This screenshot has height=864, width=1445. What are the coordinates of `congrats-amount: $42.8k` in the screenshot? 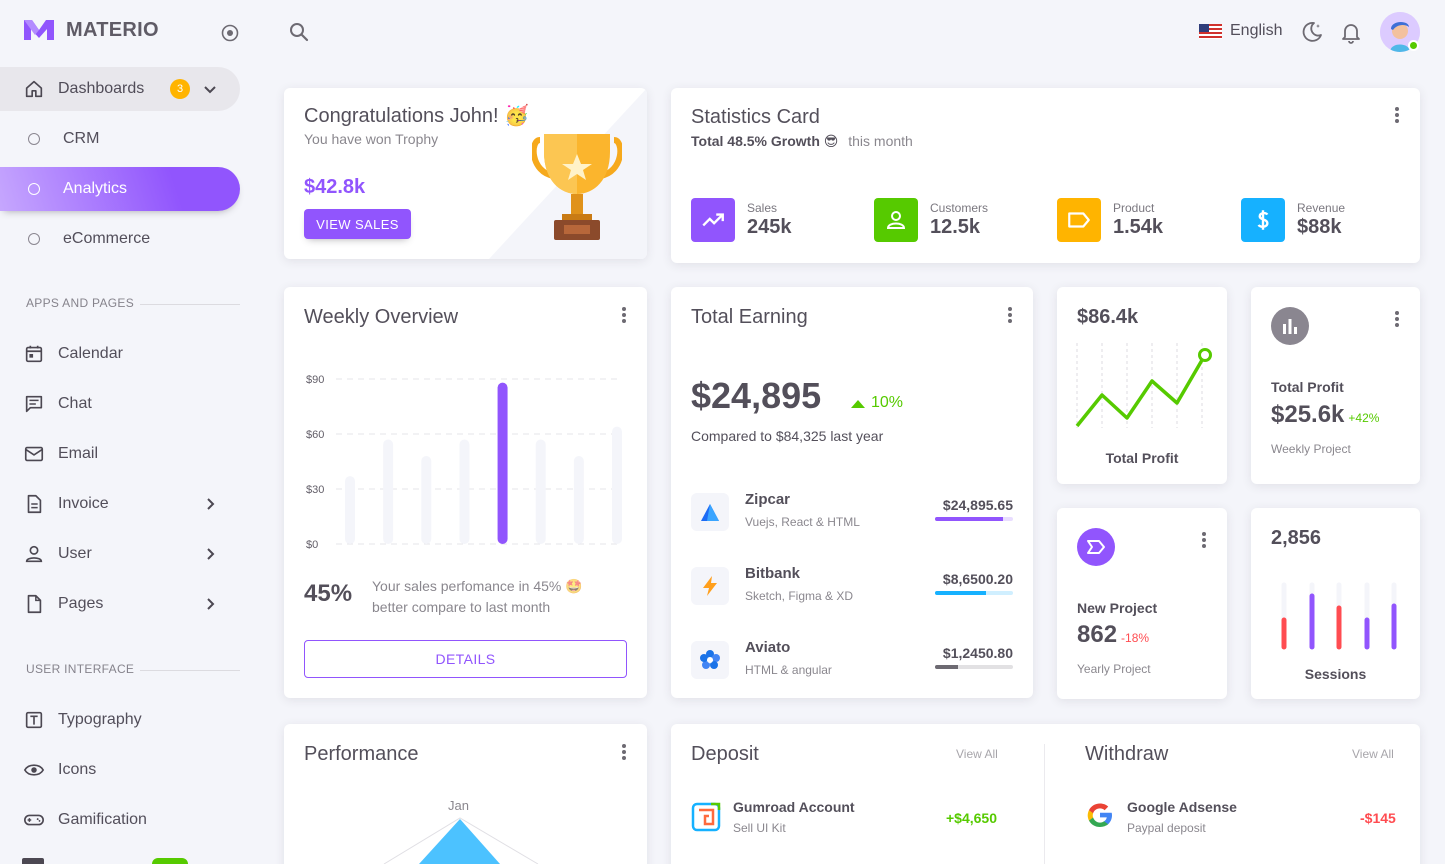 It's located at (335, 187).